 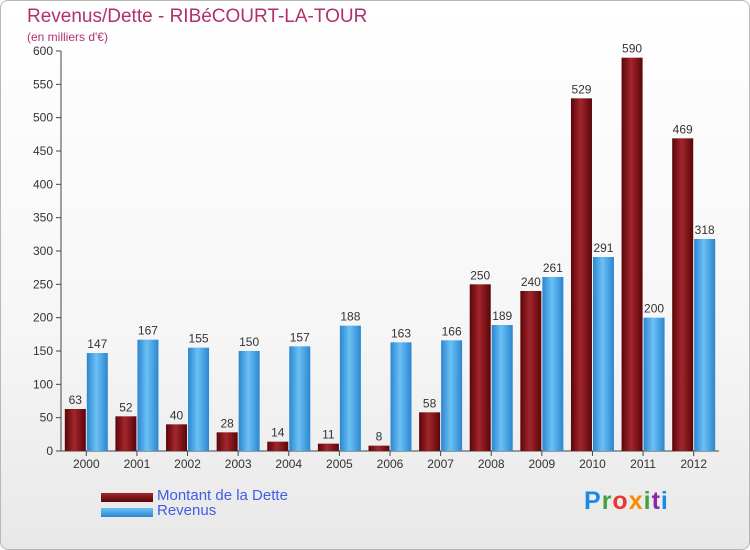 What do you see at coordinates (328, 435) in the screenshot?
I see `data-label-dette: 11` at bounding box center [328, 435].